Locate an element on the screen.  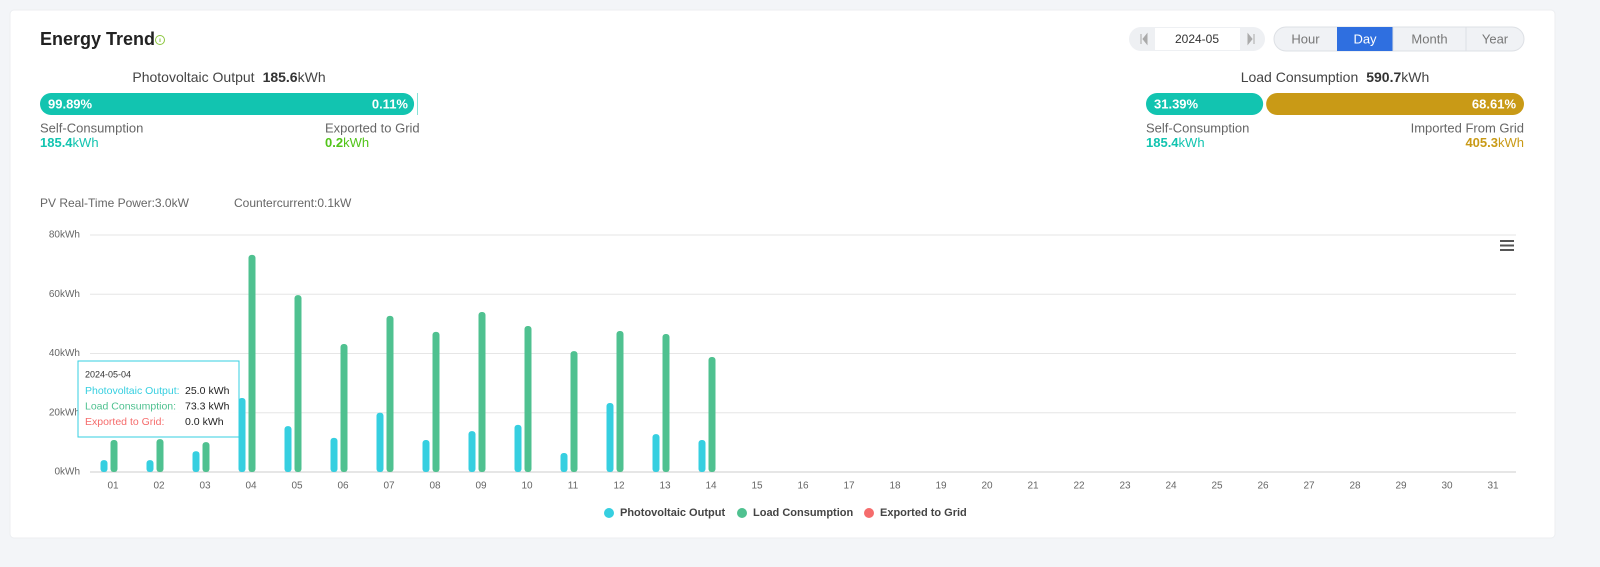
text-run: 185.6 is located at coordinates (280, 77).